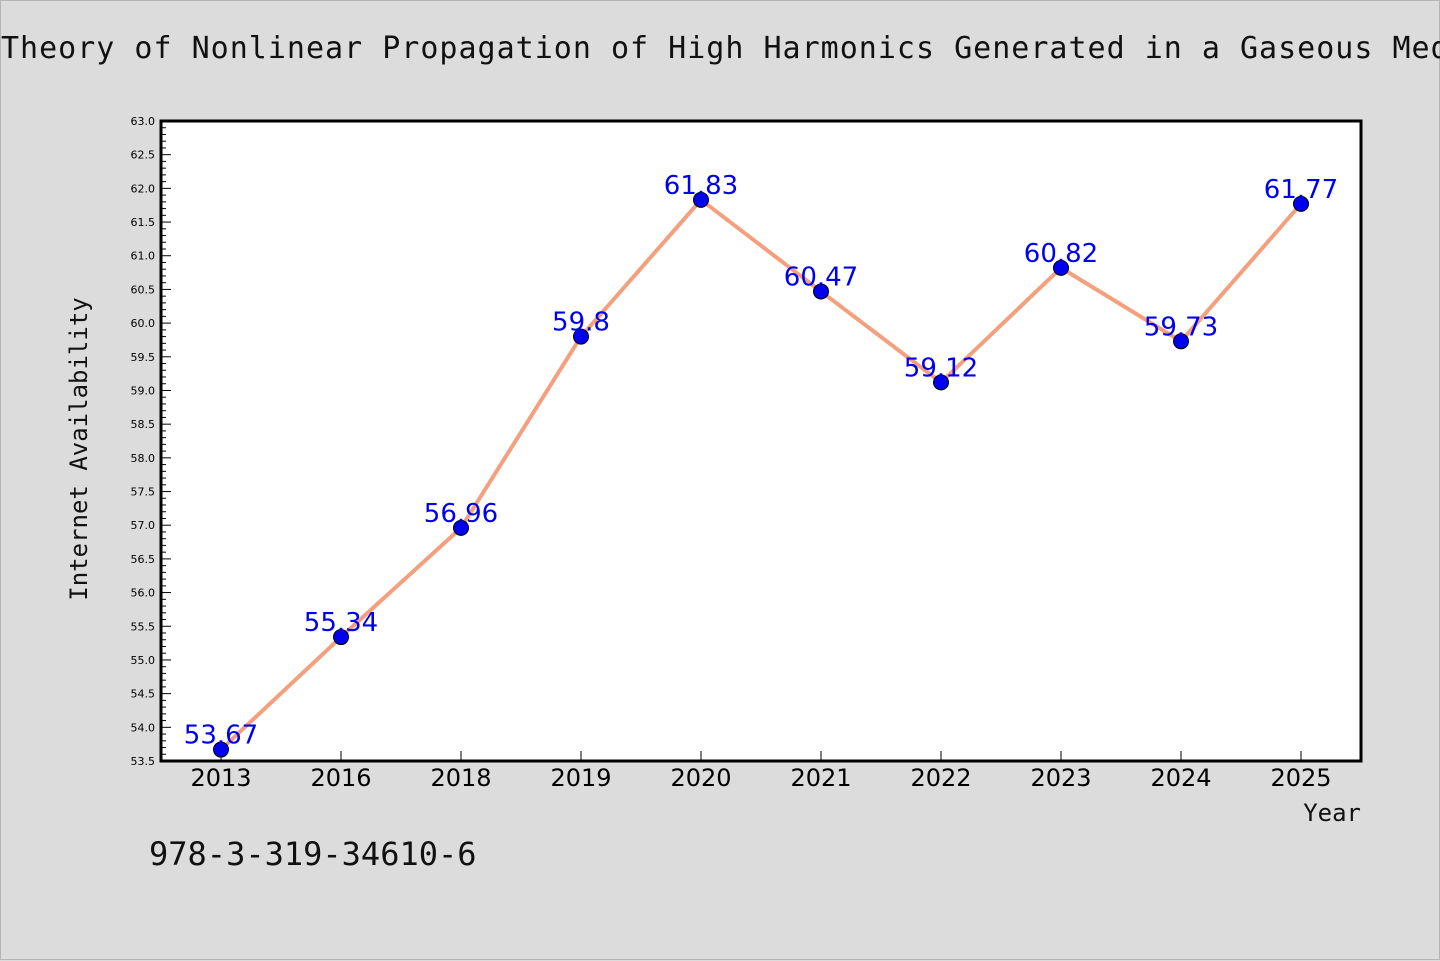  What do you see at coordinates (79, 448) in the screenshot?
I see `y-axis-title: Internet Availability` at bounding box center [79, 448].